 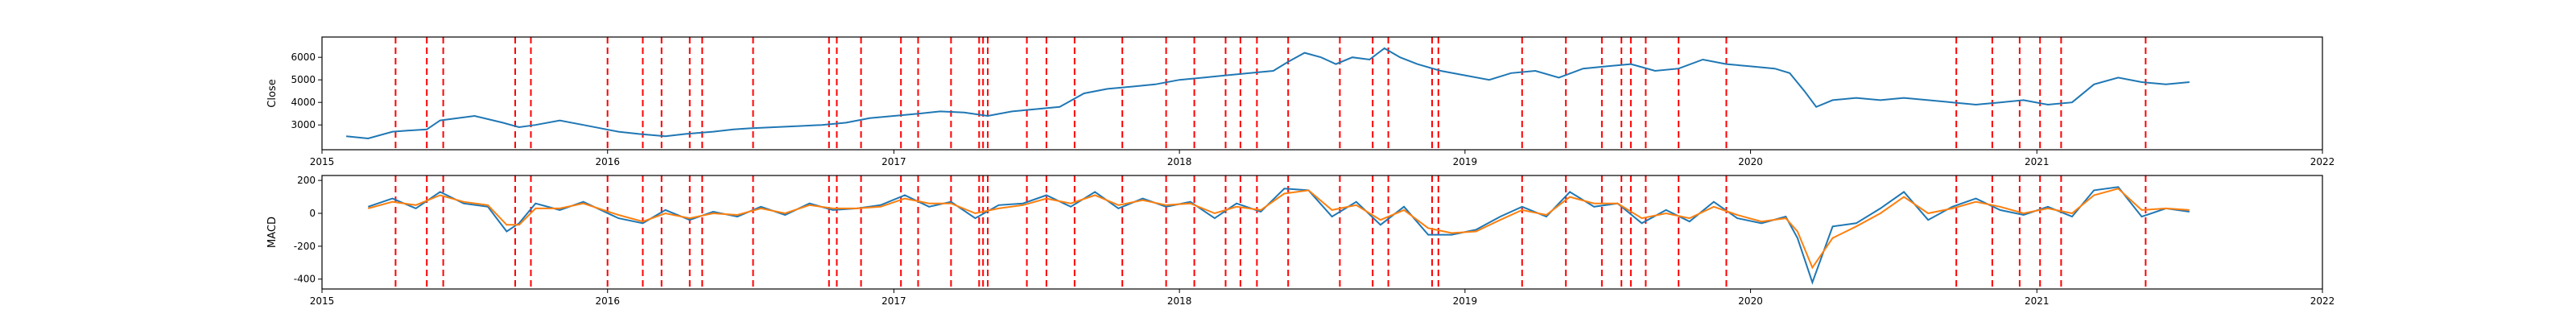 I want to click on macd-y-axis: -400 -200 0 200, so click(x=308, y=230).